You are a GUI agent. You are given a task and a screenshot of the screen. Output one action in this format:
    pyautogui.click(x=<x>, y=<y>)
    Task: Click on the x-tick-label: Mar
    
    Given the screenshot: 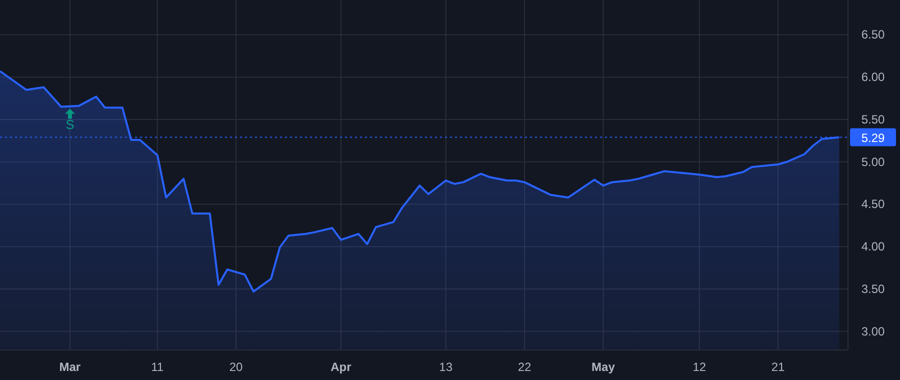 What is the action you would take?
    pyautogui.click(x=70, y=367)
    